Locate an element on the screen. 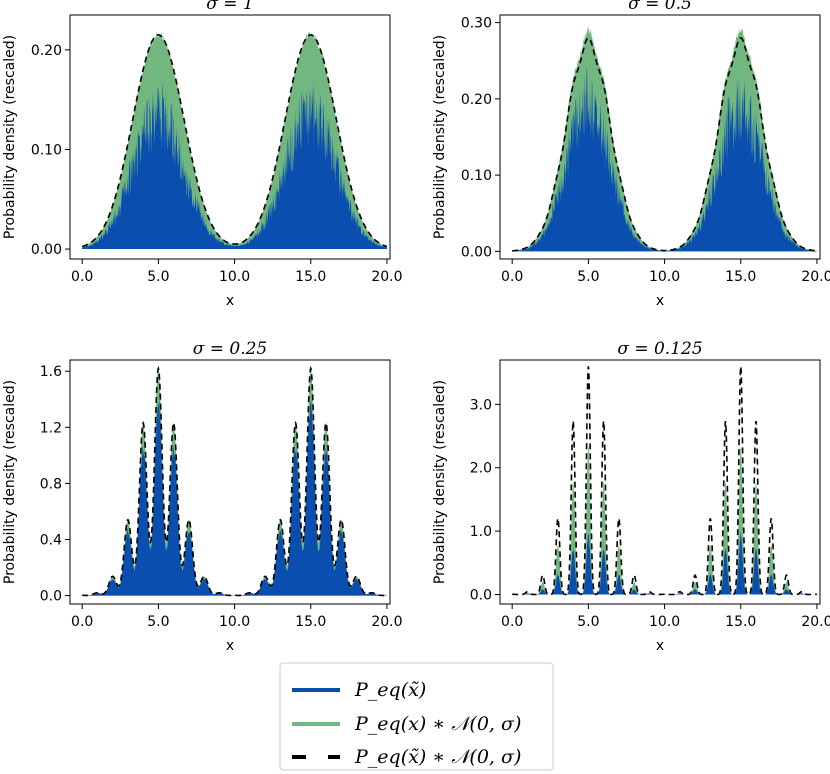 This screenshot has width=830, height=774. legend-label: P_eq(x̃) is located at coordinates (390, 690).